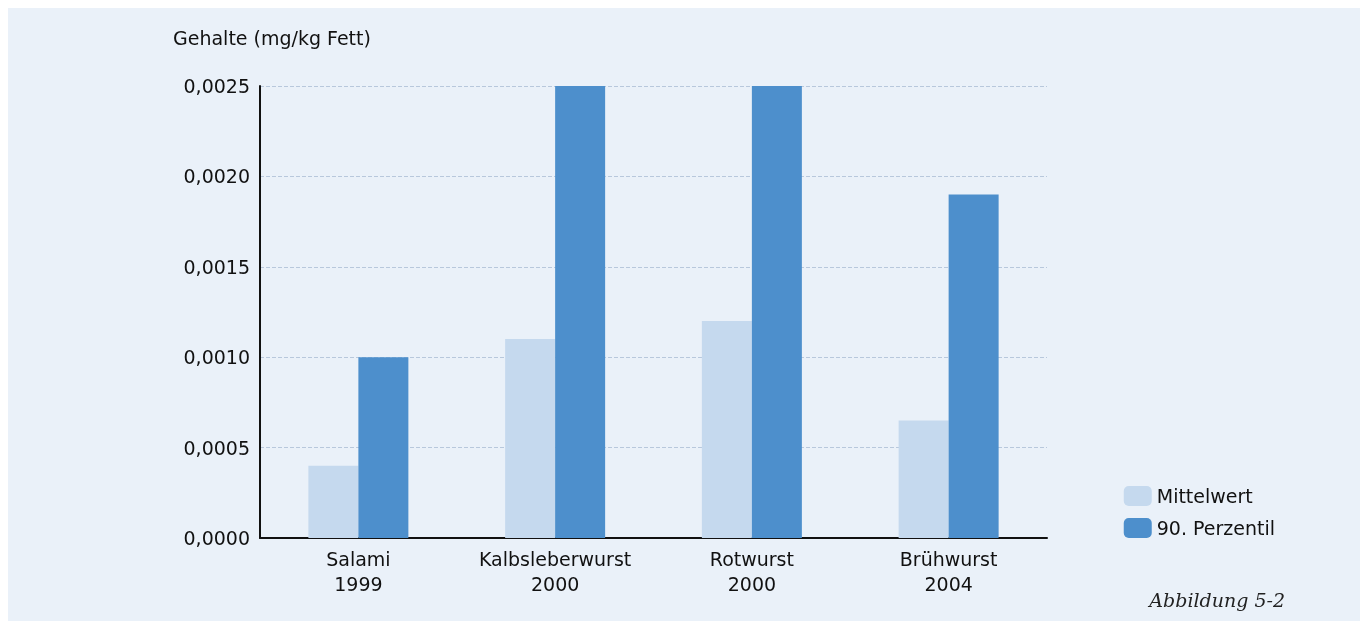 This screenshot has height=629, width=1368. Describe the element at coordinates (216, 357) in the screenshot. I see `y-tick-label: 0,0010` at that location.